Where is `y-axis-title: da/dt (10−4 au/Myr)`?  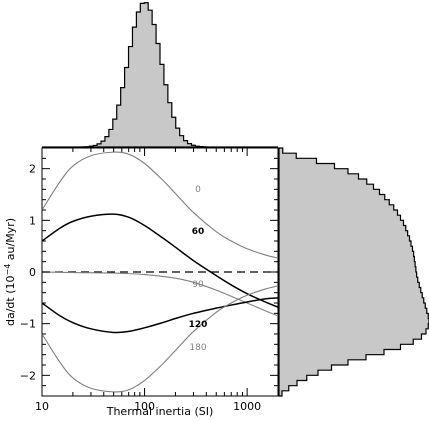
y-axis-title: da/dt (10−4 au/Myr) is located at coordinates (10, 272).